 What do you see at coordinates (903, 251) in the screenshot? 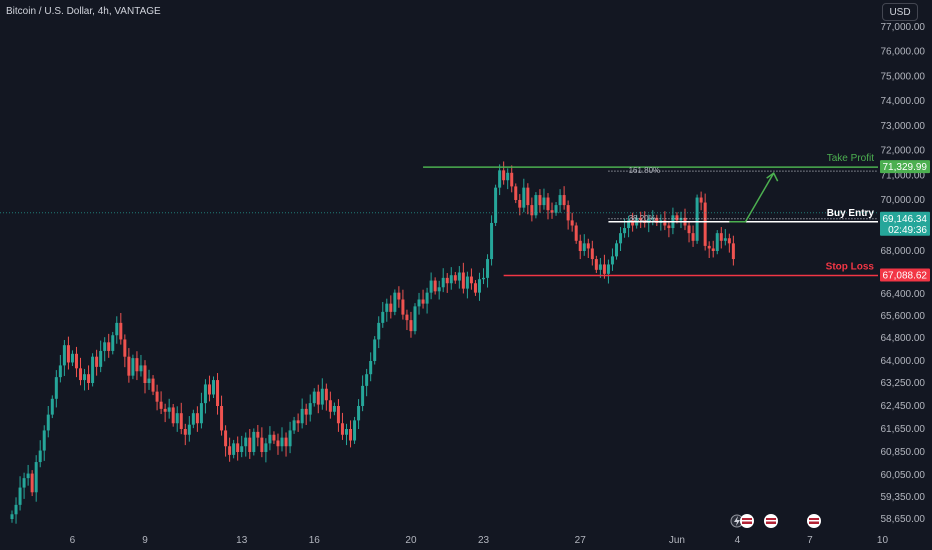
I see `price-tick-label: 68,000.00` at bounding box center [903, 251].